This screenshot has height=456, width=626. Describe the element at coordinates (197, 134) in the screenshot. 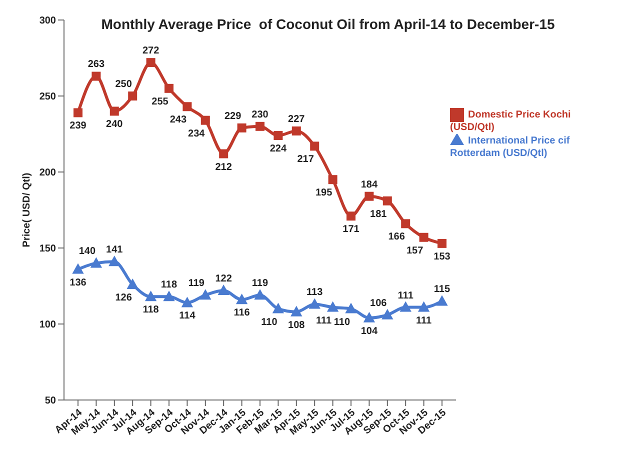

I see `data-label: 234` at that location.